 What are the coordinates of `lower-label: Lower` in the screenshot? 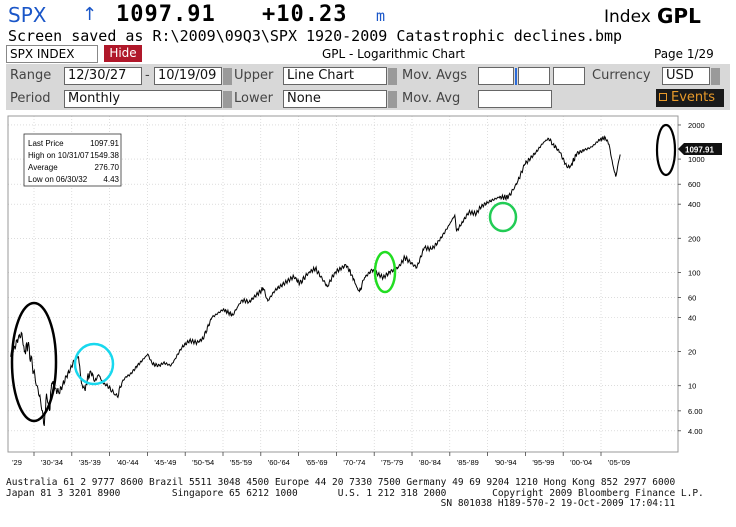 It's located at (253, 98).